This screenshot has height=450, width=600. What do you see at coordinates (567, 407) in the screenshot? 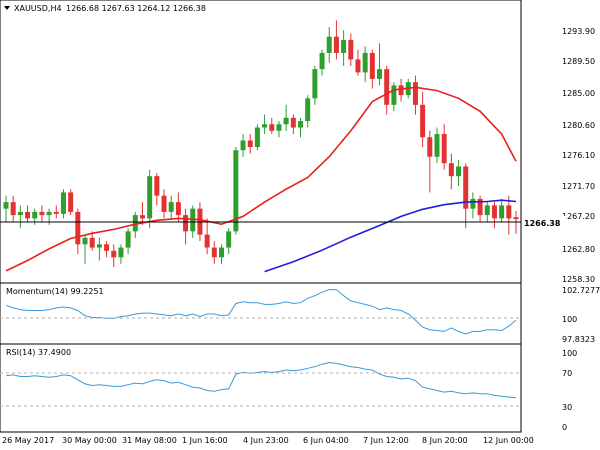
I see `rsi-tick: 30` at bounding box center [567, 407].